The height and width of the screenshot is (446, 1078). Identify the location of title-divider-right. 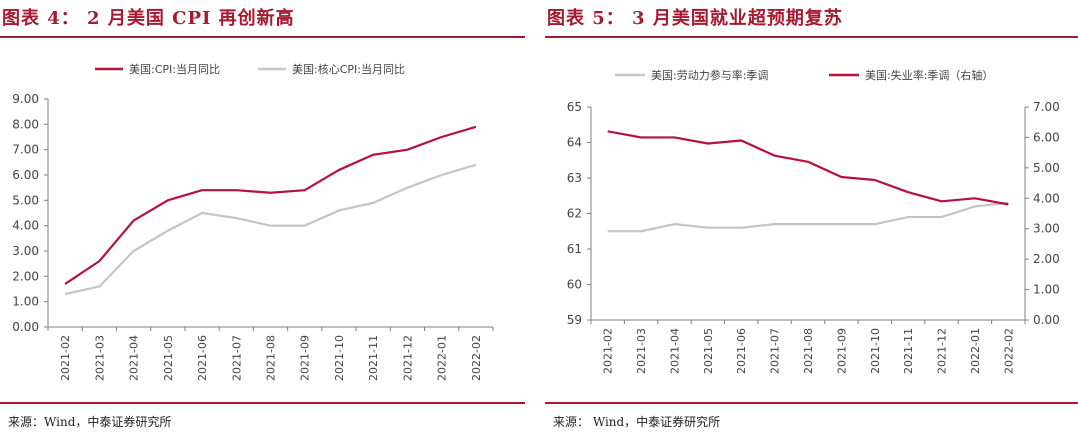
(811, 37).